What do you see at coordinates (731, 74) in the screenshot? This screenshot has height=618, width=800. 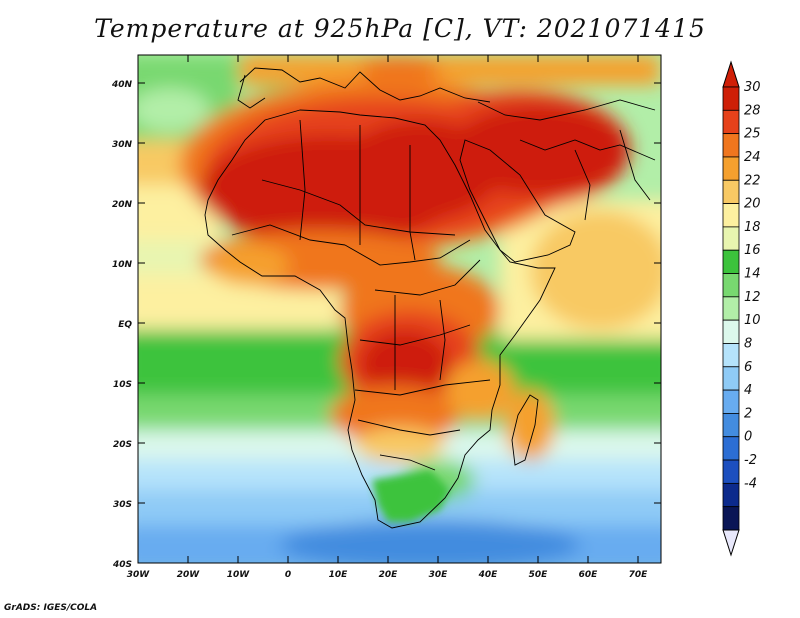 I see `colorbar-over-triangle` at bounding box center [731, 74].